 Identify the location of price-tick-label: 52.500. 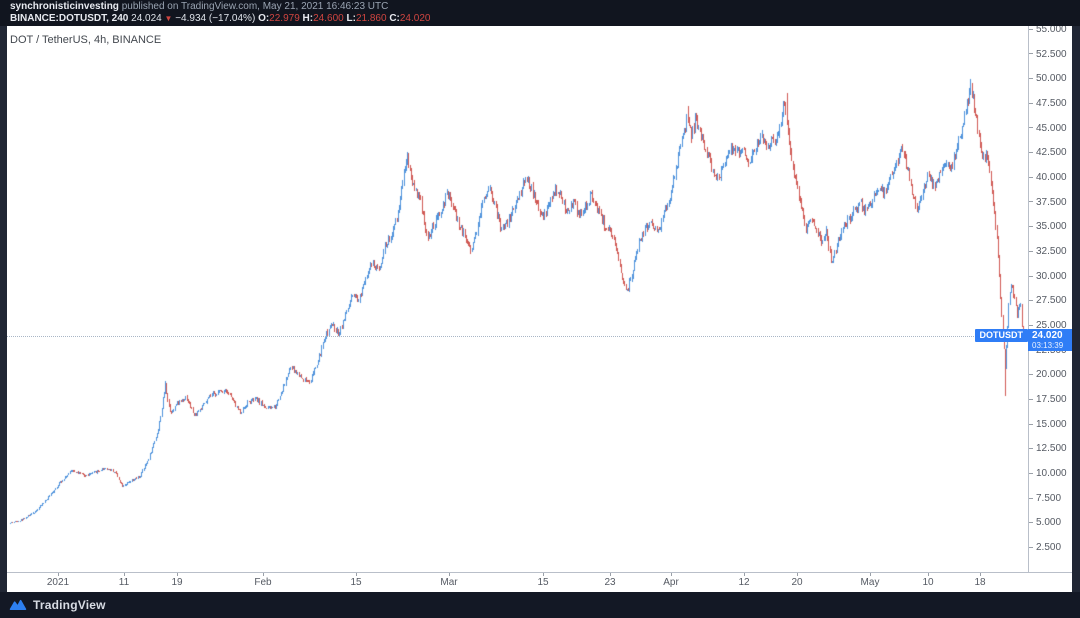
(1051, 54).